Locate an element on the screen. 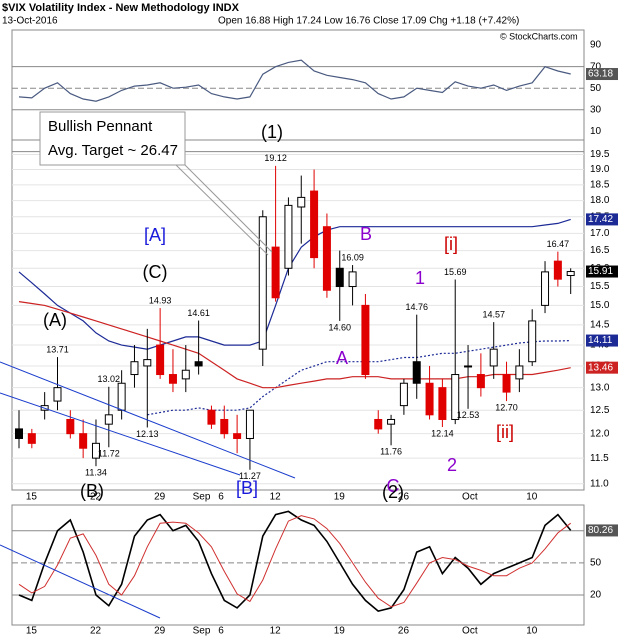 Image resolution: width=620 pixels, height=639 pixels. callout-text: Avg. Target ~ 26.47 is located at coordinates (113, 150).